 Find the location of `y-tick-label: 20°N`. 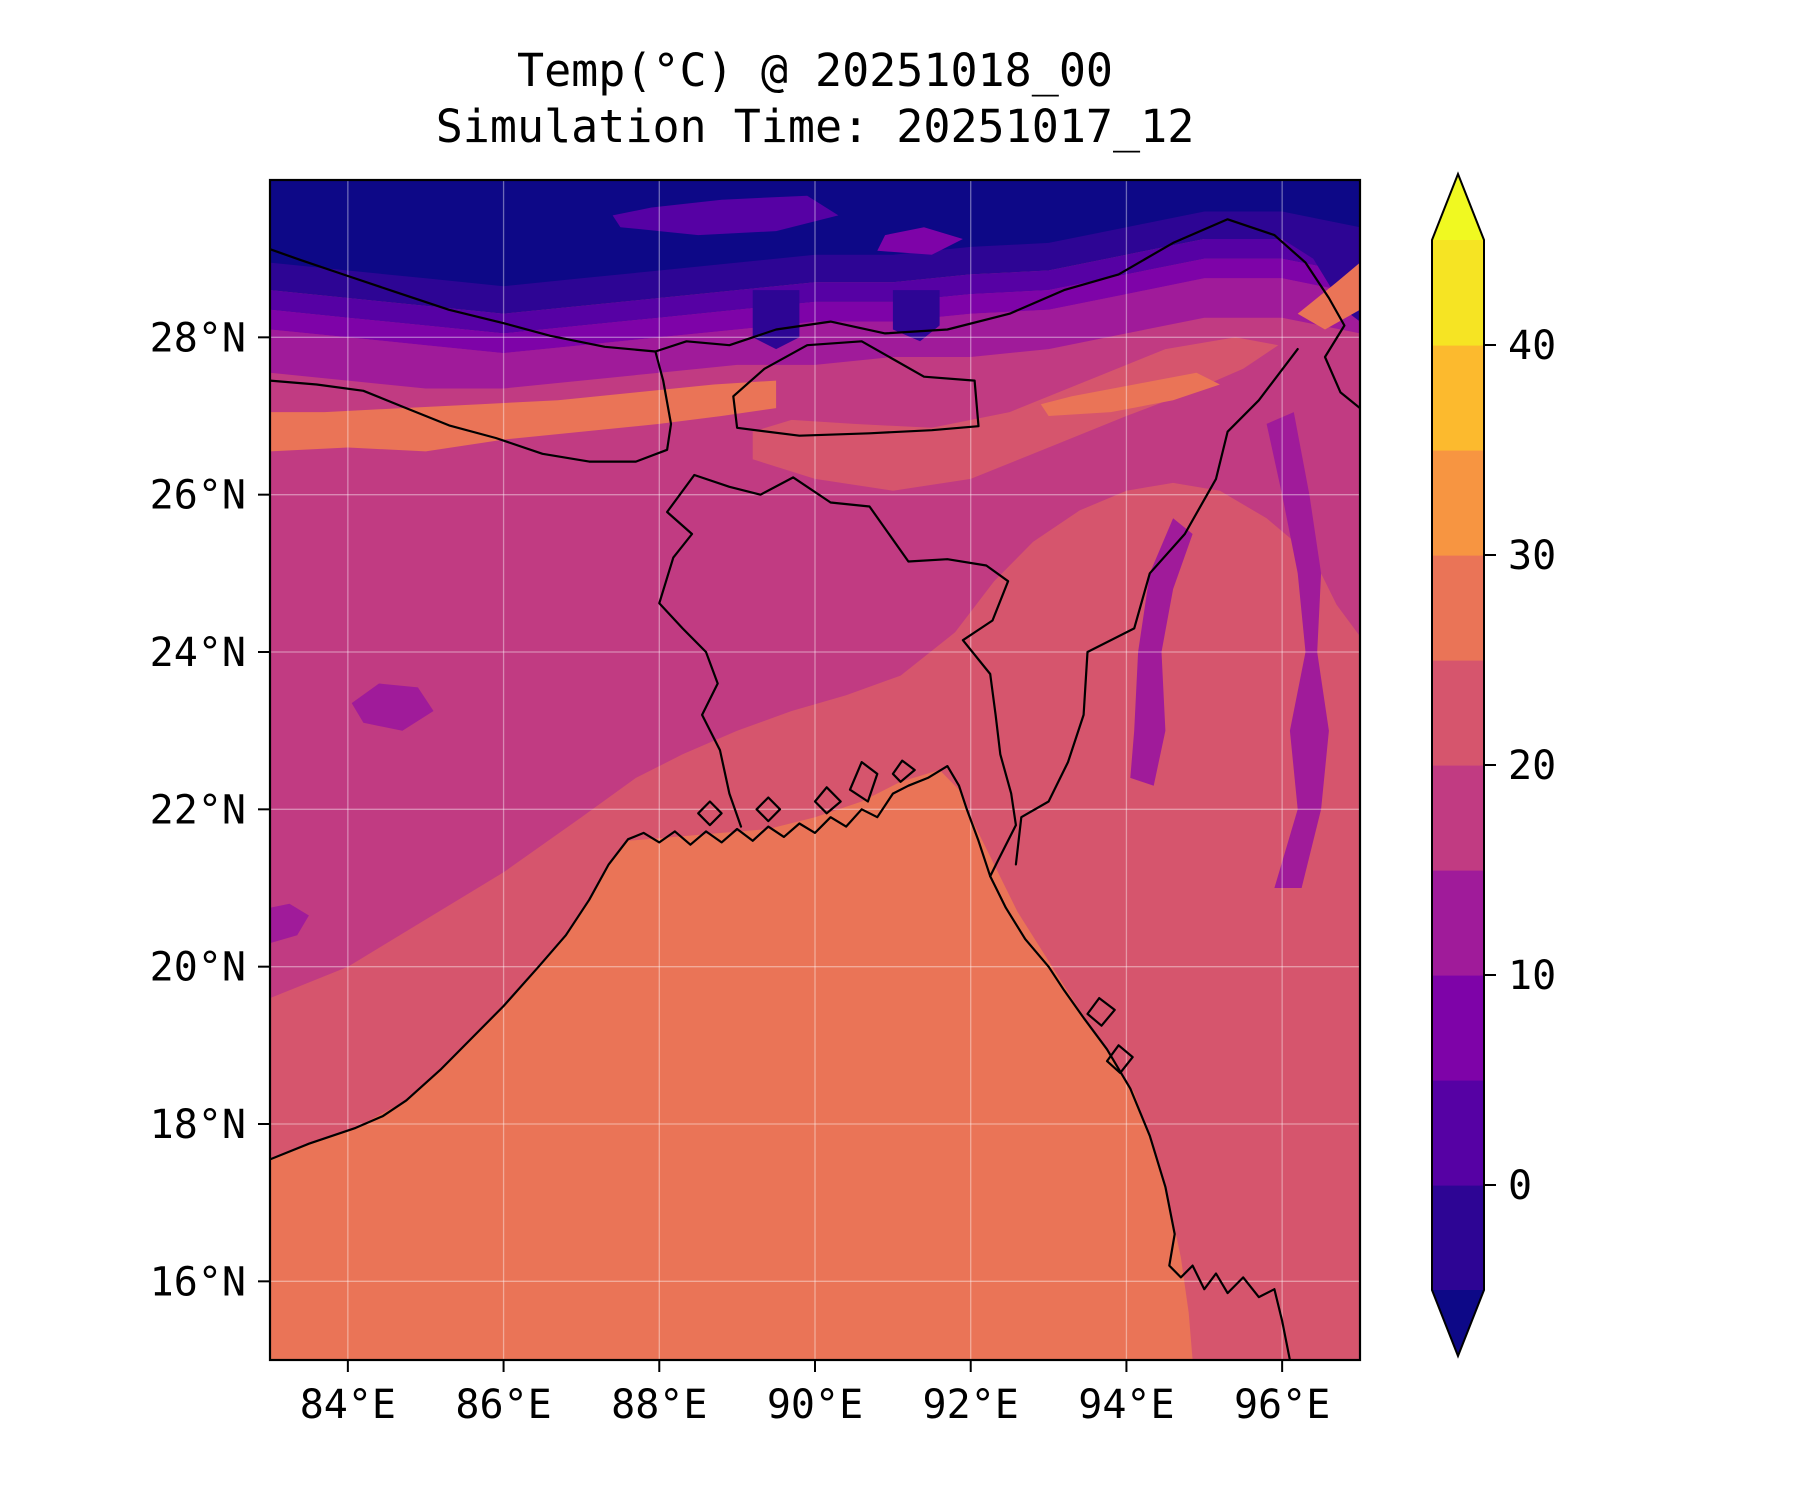

y-tick-label: 20°N is located at coordinates (198, 968).